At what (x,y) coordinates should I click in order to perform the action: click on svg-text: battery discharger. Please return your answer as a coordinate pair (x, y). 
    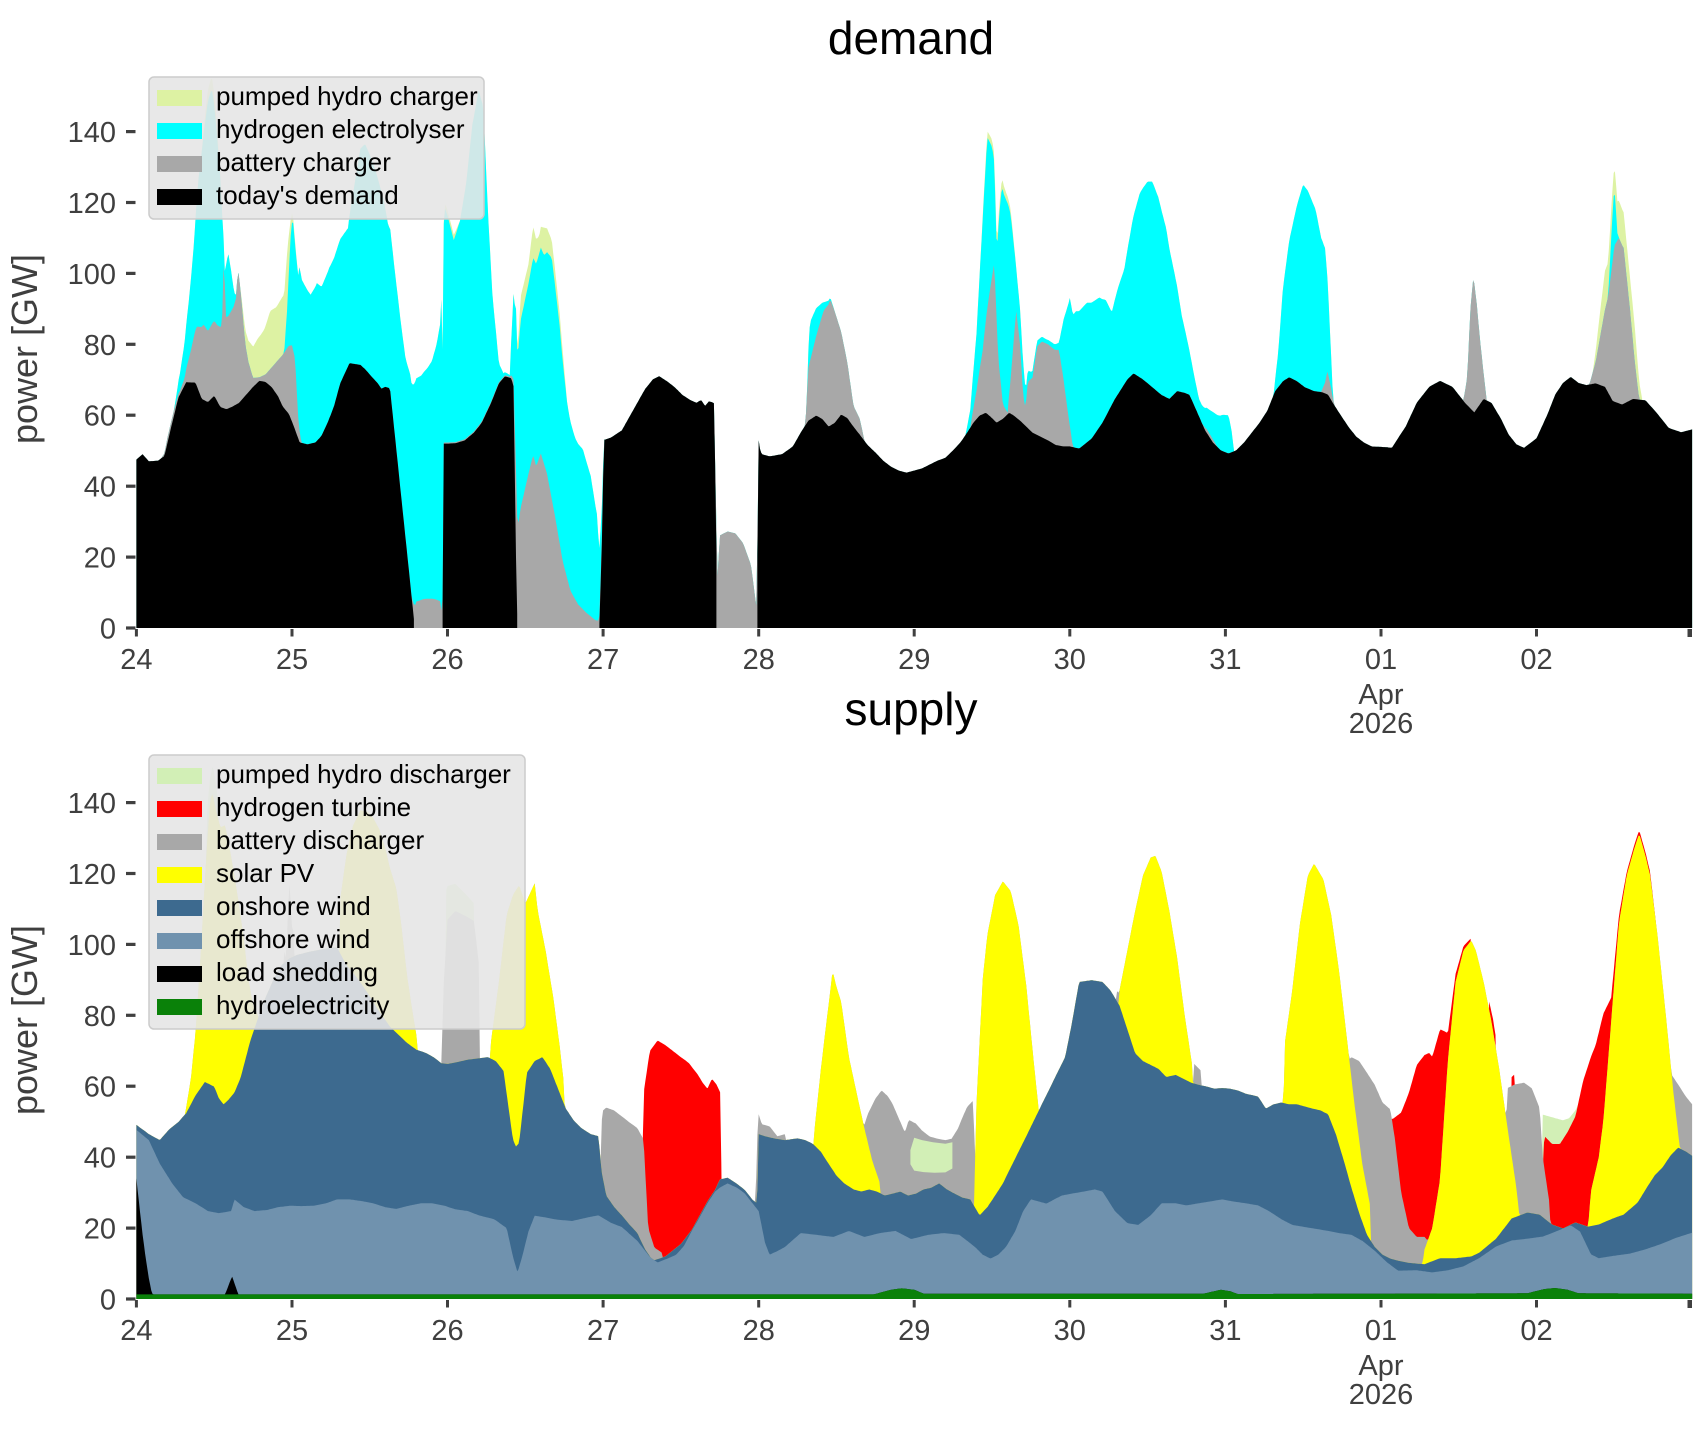
    Looking at the image, I should click on (320, 840).